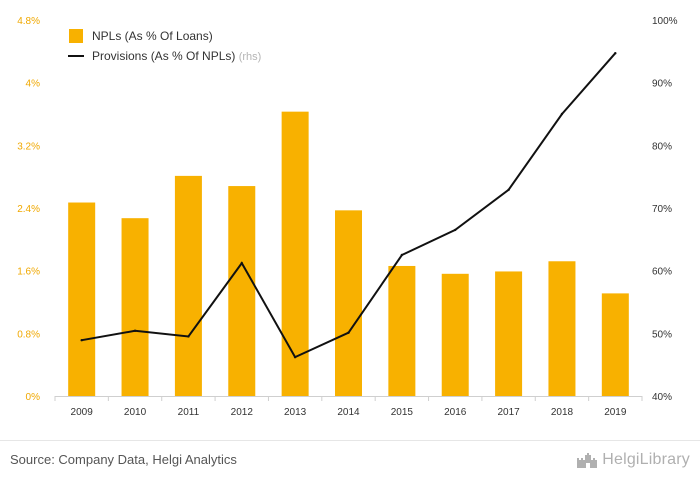  What do you see at coordinates (28, 209) in the screenshot?
I see `left-axis-tick-label: 2.4%` at bounding box center [28, 209].